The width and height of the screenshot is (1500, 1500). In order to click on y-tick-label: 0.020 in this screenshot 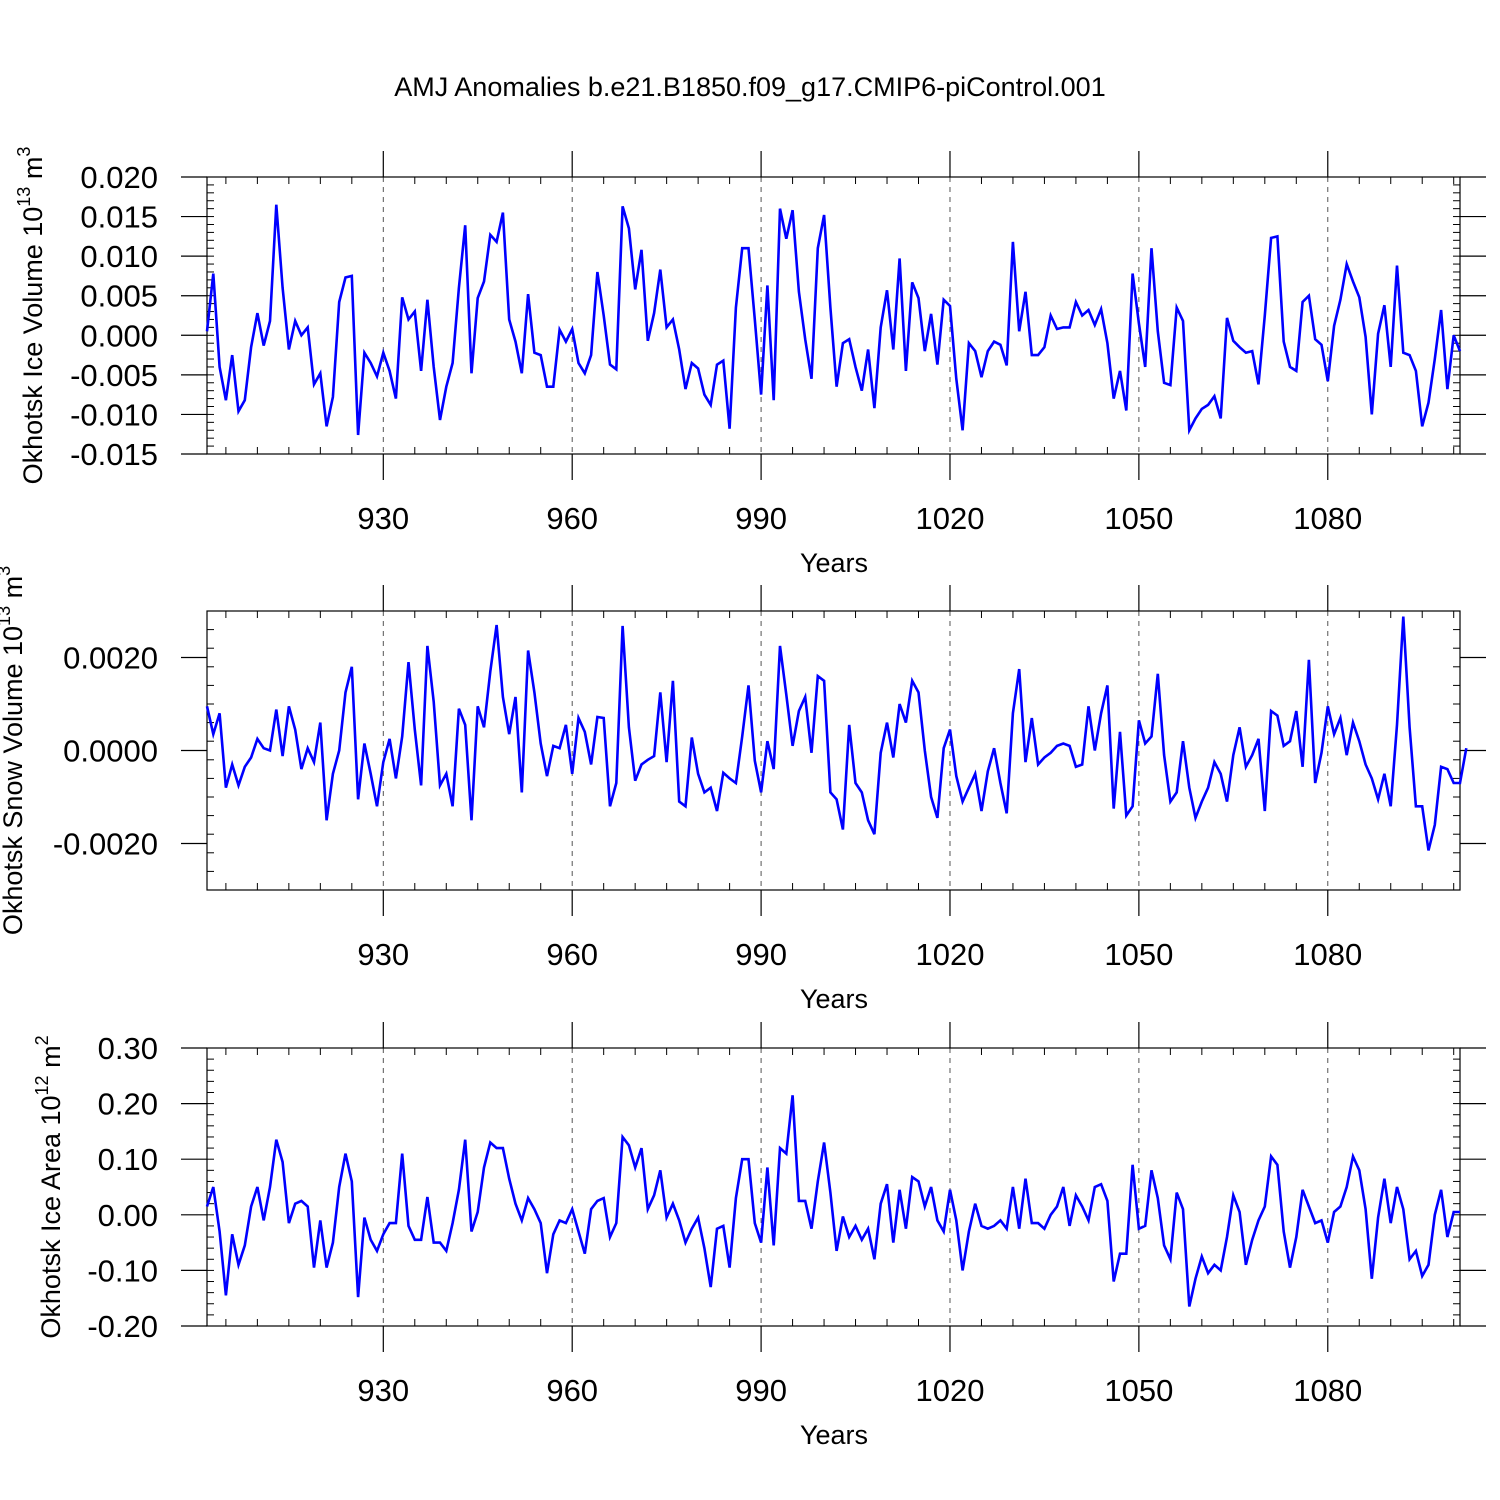, I will do `click(119, 177)`.